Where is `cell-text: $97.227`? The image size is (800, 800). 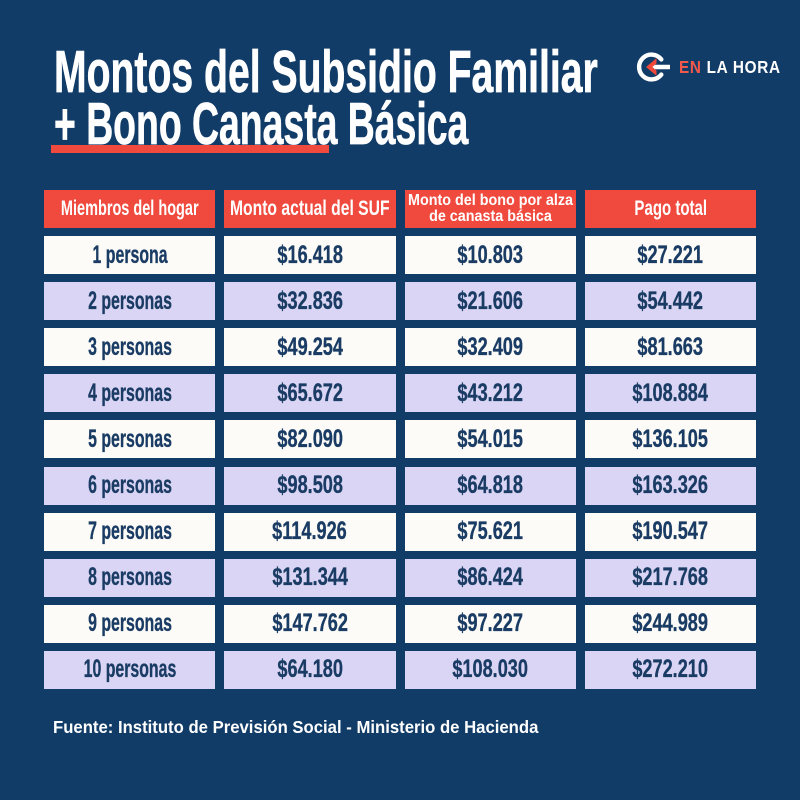 cell-text: $97.227 is located at coordinates (490, 623).